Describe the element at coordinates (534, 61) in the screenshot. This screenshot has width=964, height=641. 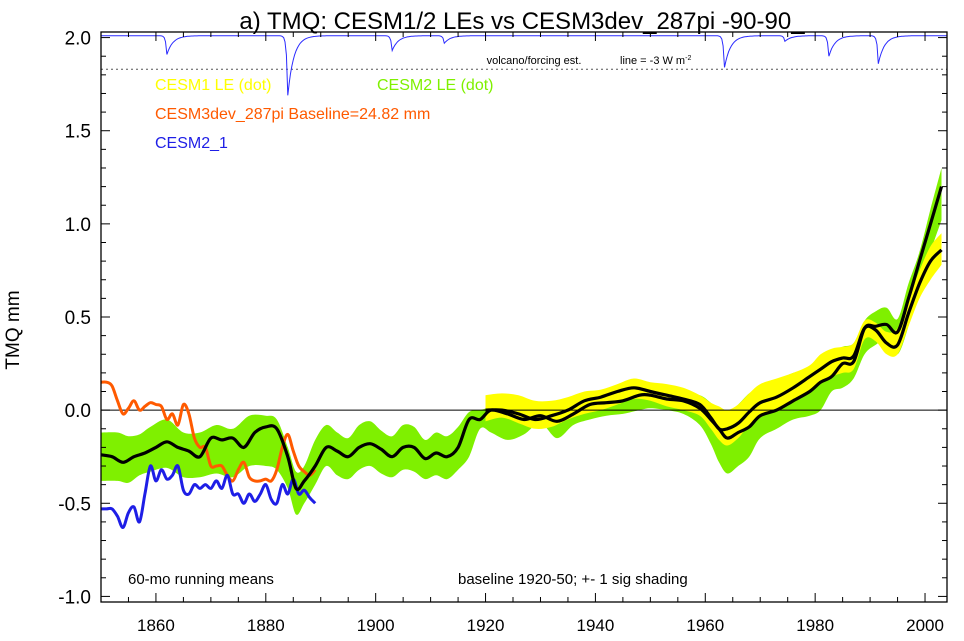
I see `volcano-label: volcano/forcing est.` at that location.